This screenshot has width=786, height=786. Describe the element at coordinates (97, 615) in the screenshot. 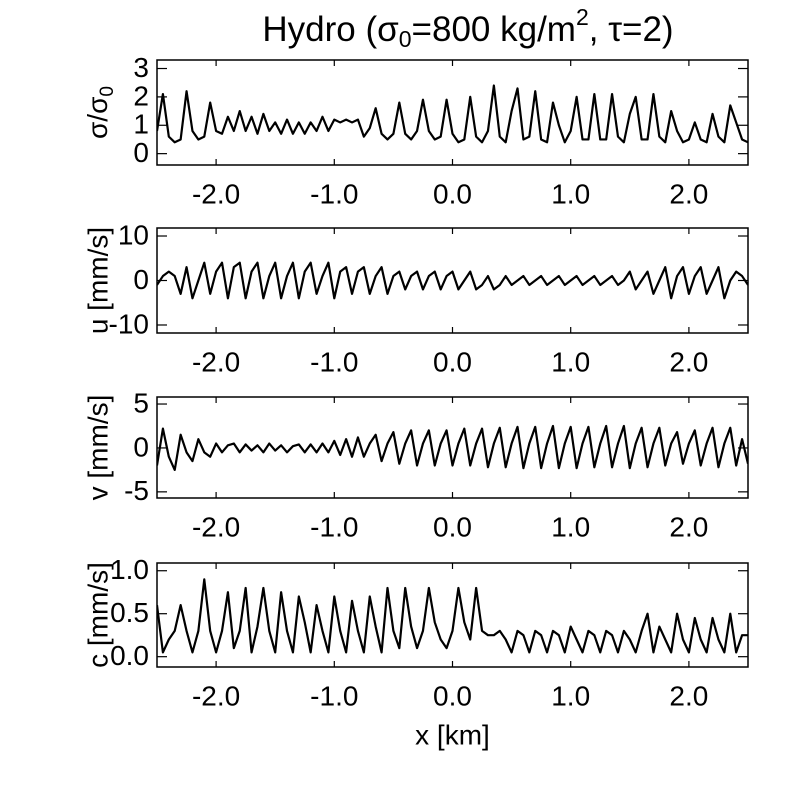

I see `y-axis-label: c [mm/s]` at that location.